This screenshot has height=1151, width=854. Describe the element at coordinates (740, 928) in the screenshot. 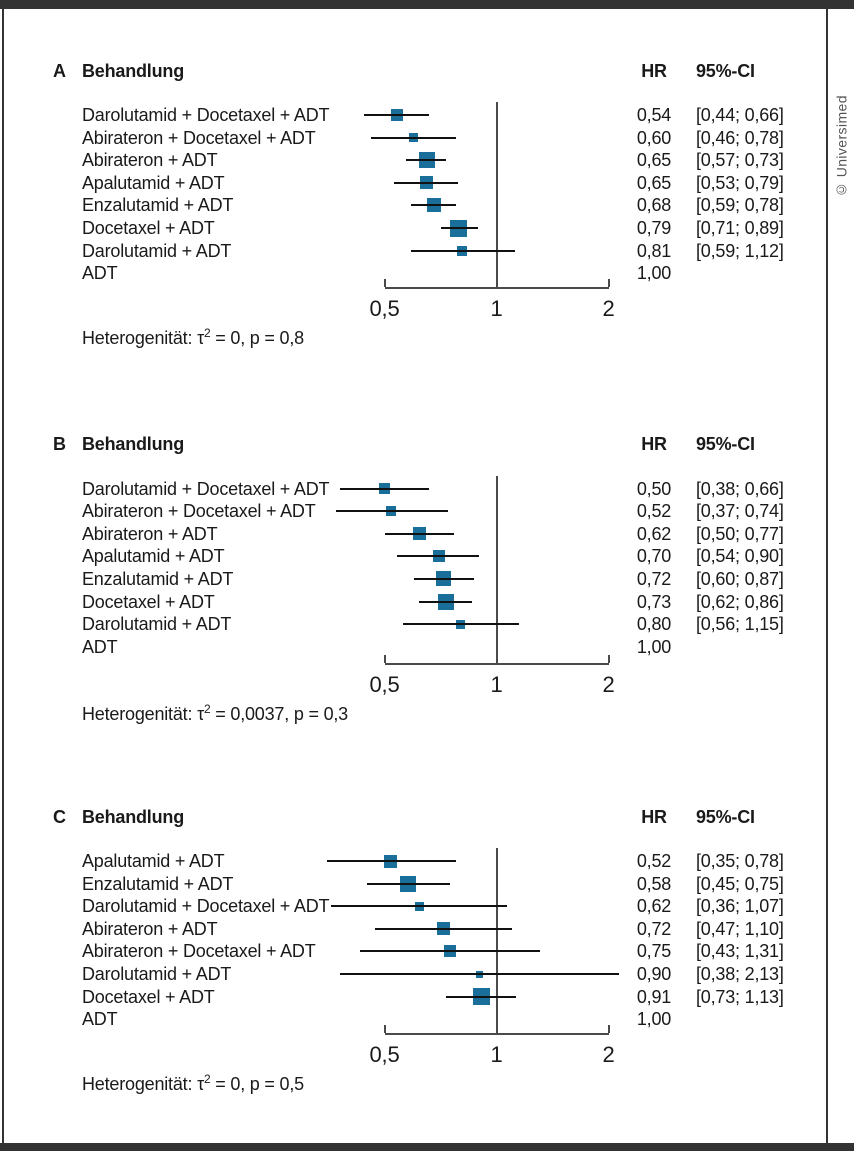

I see `ci-value: [0,47; 1,10]` at that location.